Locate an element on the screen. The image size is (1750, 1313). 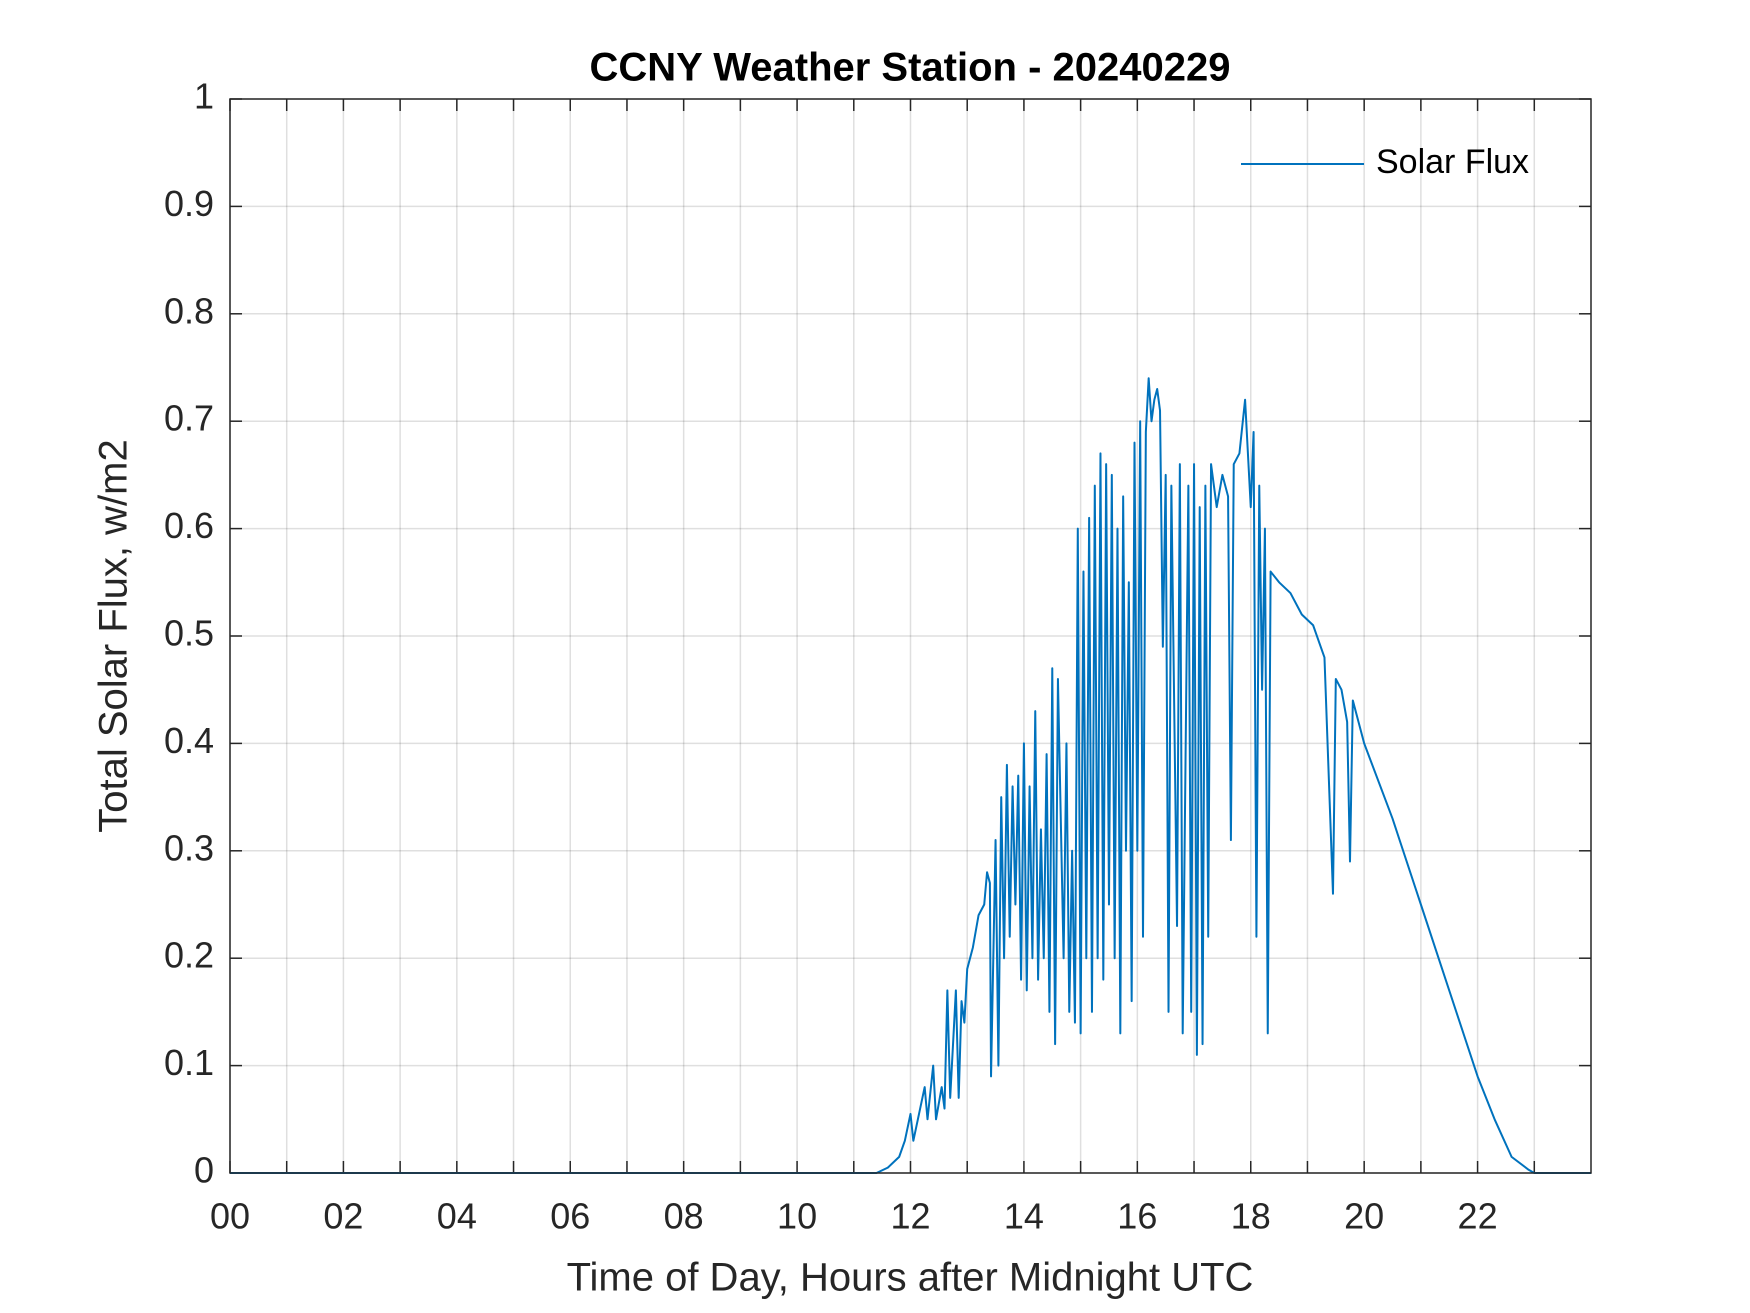
x-tick-label: 18 is located at coordinates (1251, 1216).